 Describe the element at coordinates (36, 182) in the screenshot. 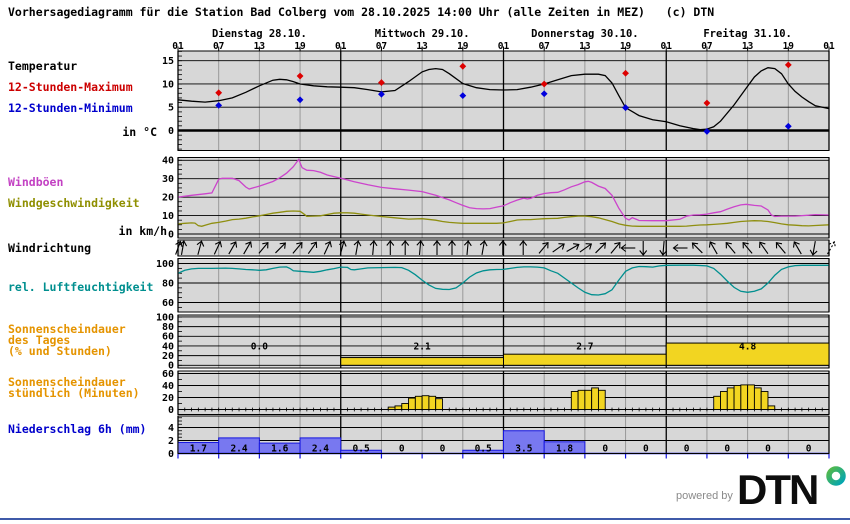

I see `label-windboeen: Windböen` at that location.